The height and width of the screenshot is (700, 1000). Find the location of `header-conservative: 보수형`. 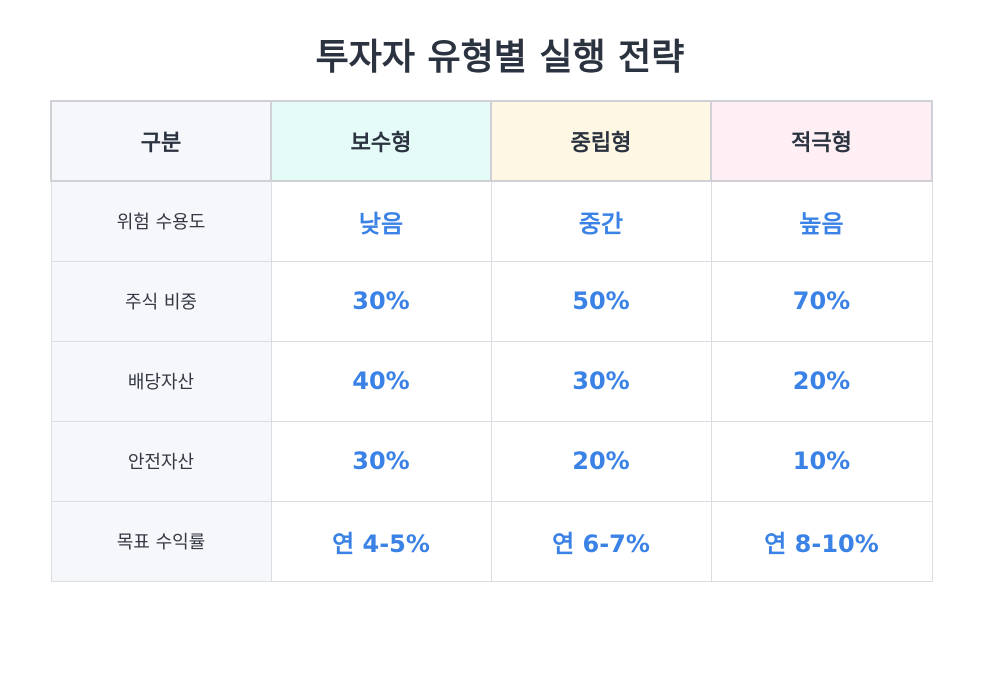

header-conservative: 보수형 is located at coordinates (381, 141).